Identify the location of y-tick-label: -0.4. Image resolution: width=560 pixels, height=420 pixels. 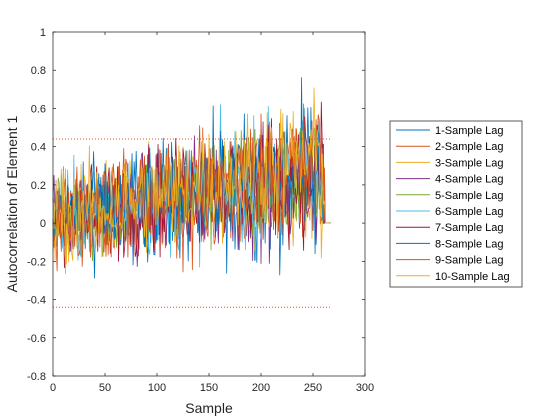
(36, 301).